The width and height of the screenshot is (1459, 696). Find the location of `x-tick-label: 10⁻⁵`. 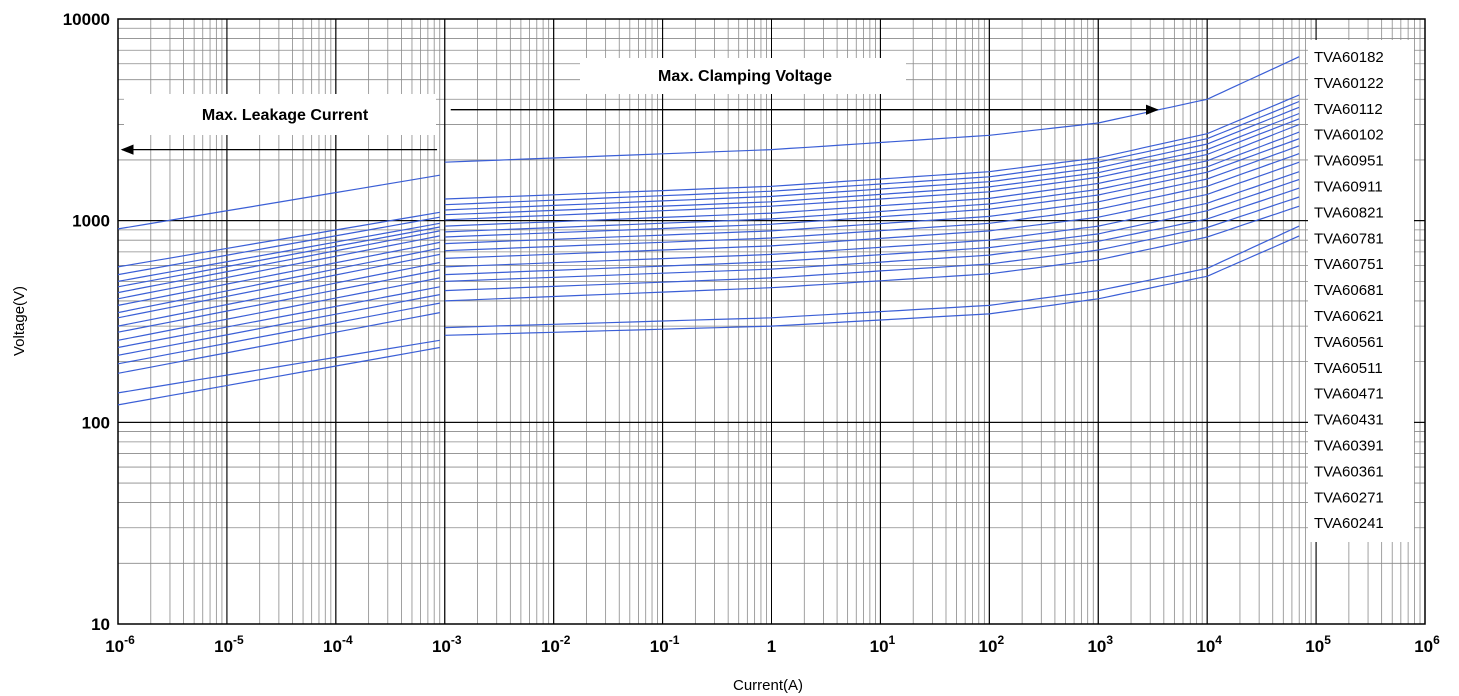

x-tick-label: 10⁻⁵ is located at coordinates (229, 644).